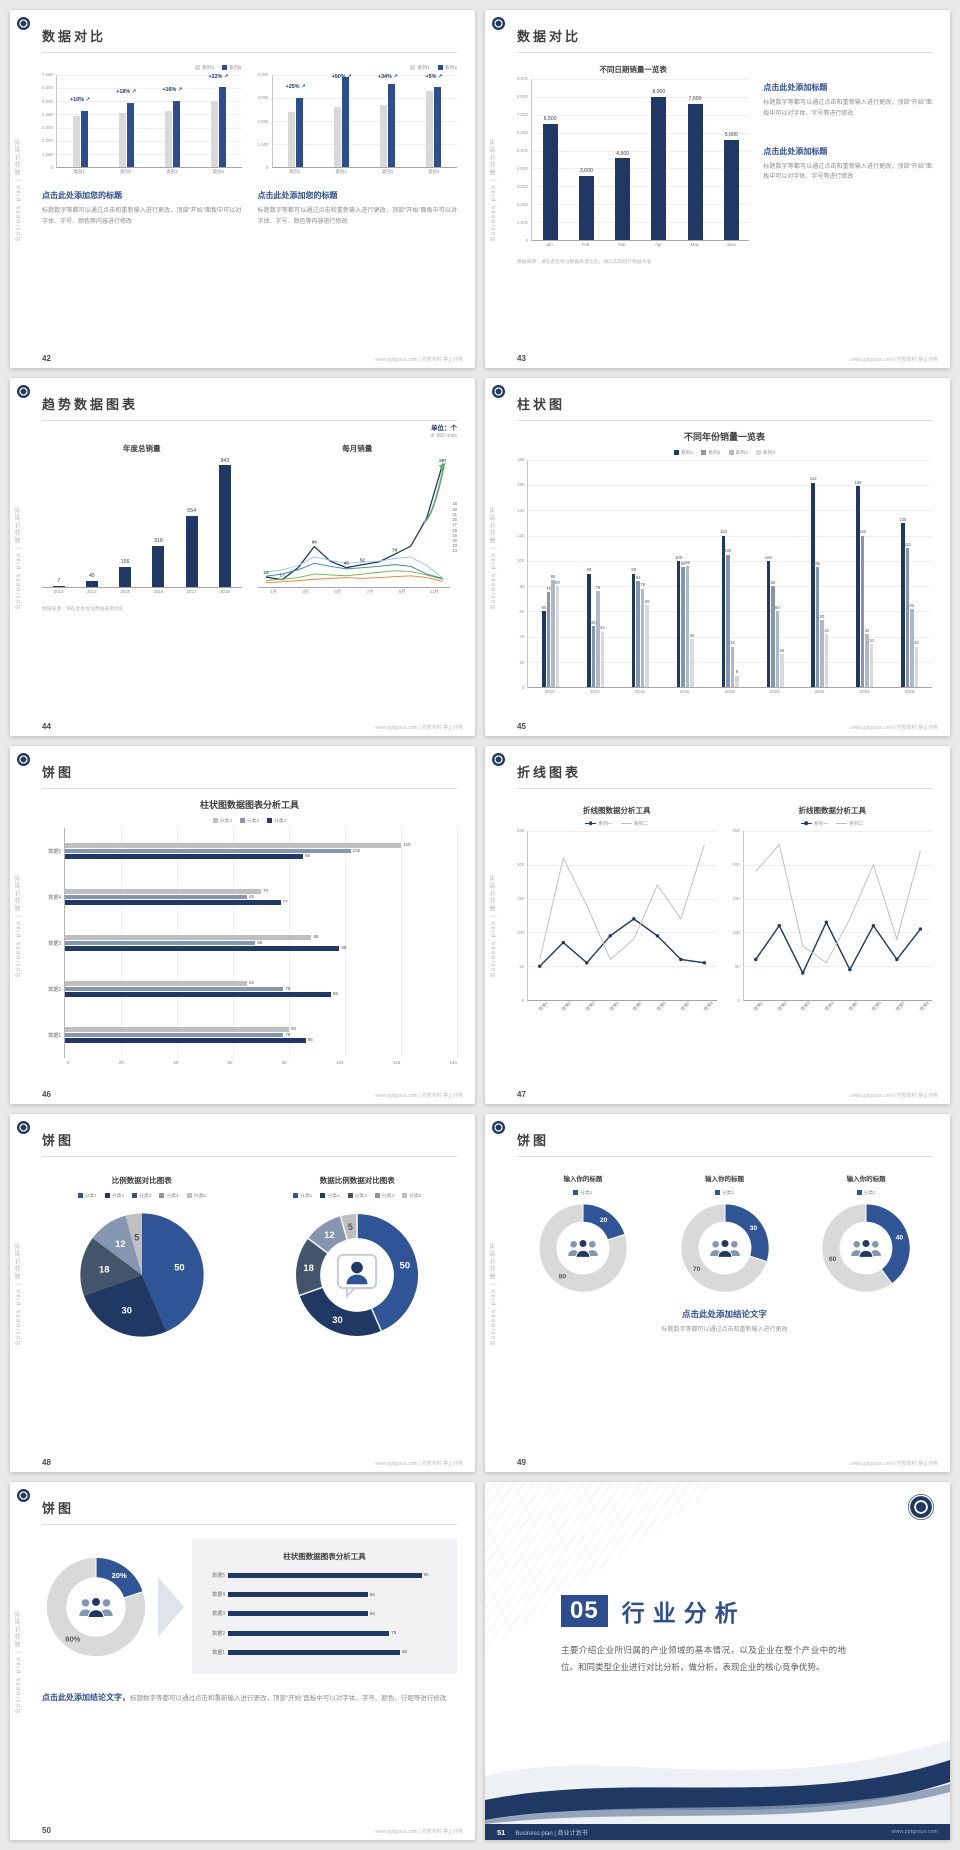  Describe the element at coordinates (141, 1180) in the screenshot. I see `chart-title: 比例数据对比图表` at that location.